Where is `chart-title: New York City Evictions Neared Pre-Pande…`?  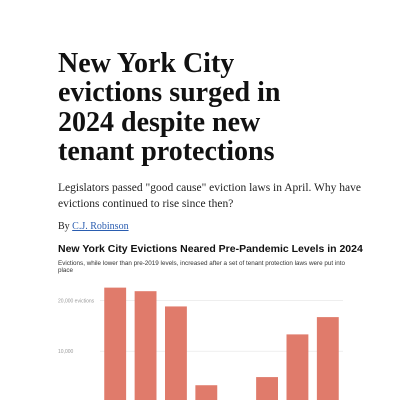
chart-title: New York City Evictions Neared Pre-Pande… is located at coordinates (210, 249).